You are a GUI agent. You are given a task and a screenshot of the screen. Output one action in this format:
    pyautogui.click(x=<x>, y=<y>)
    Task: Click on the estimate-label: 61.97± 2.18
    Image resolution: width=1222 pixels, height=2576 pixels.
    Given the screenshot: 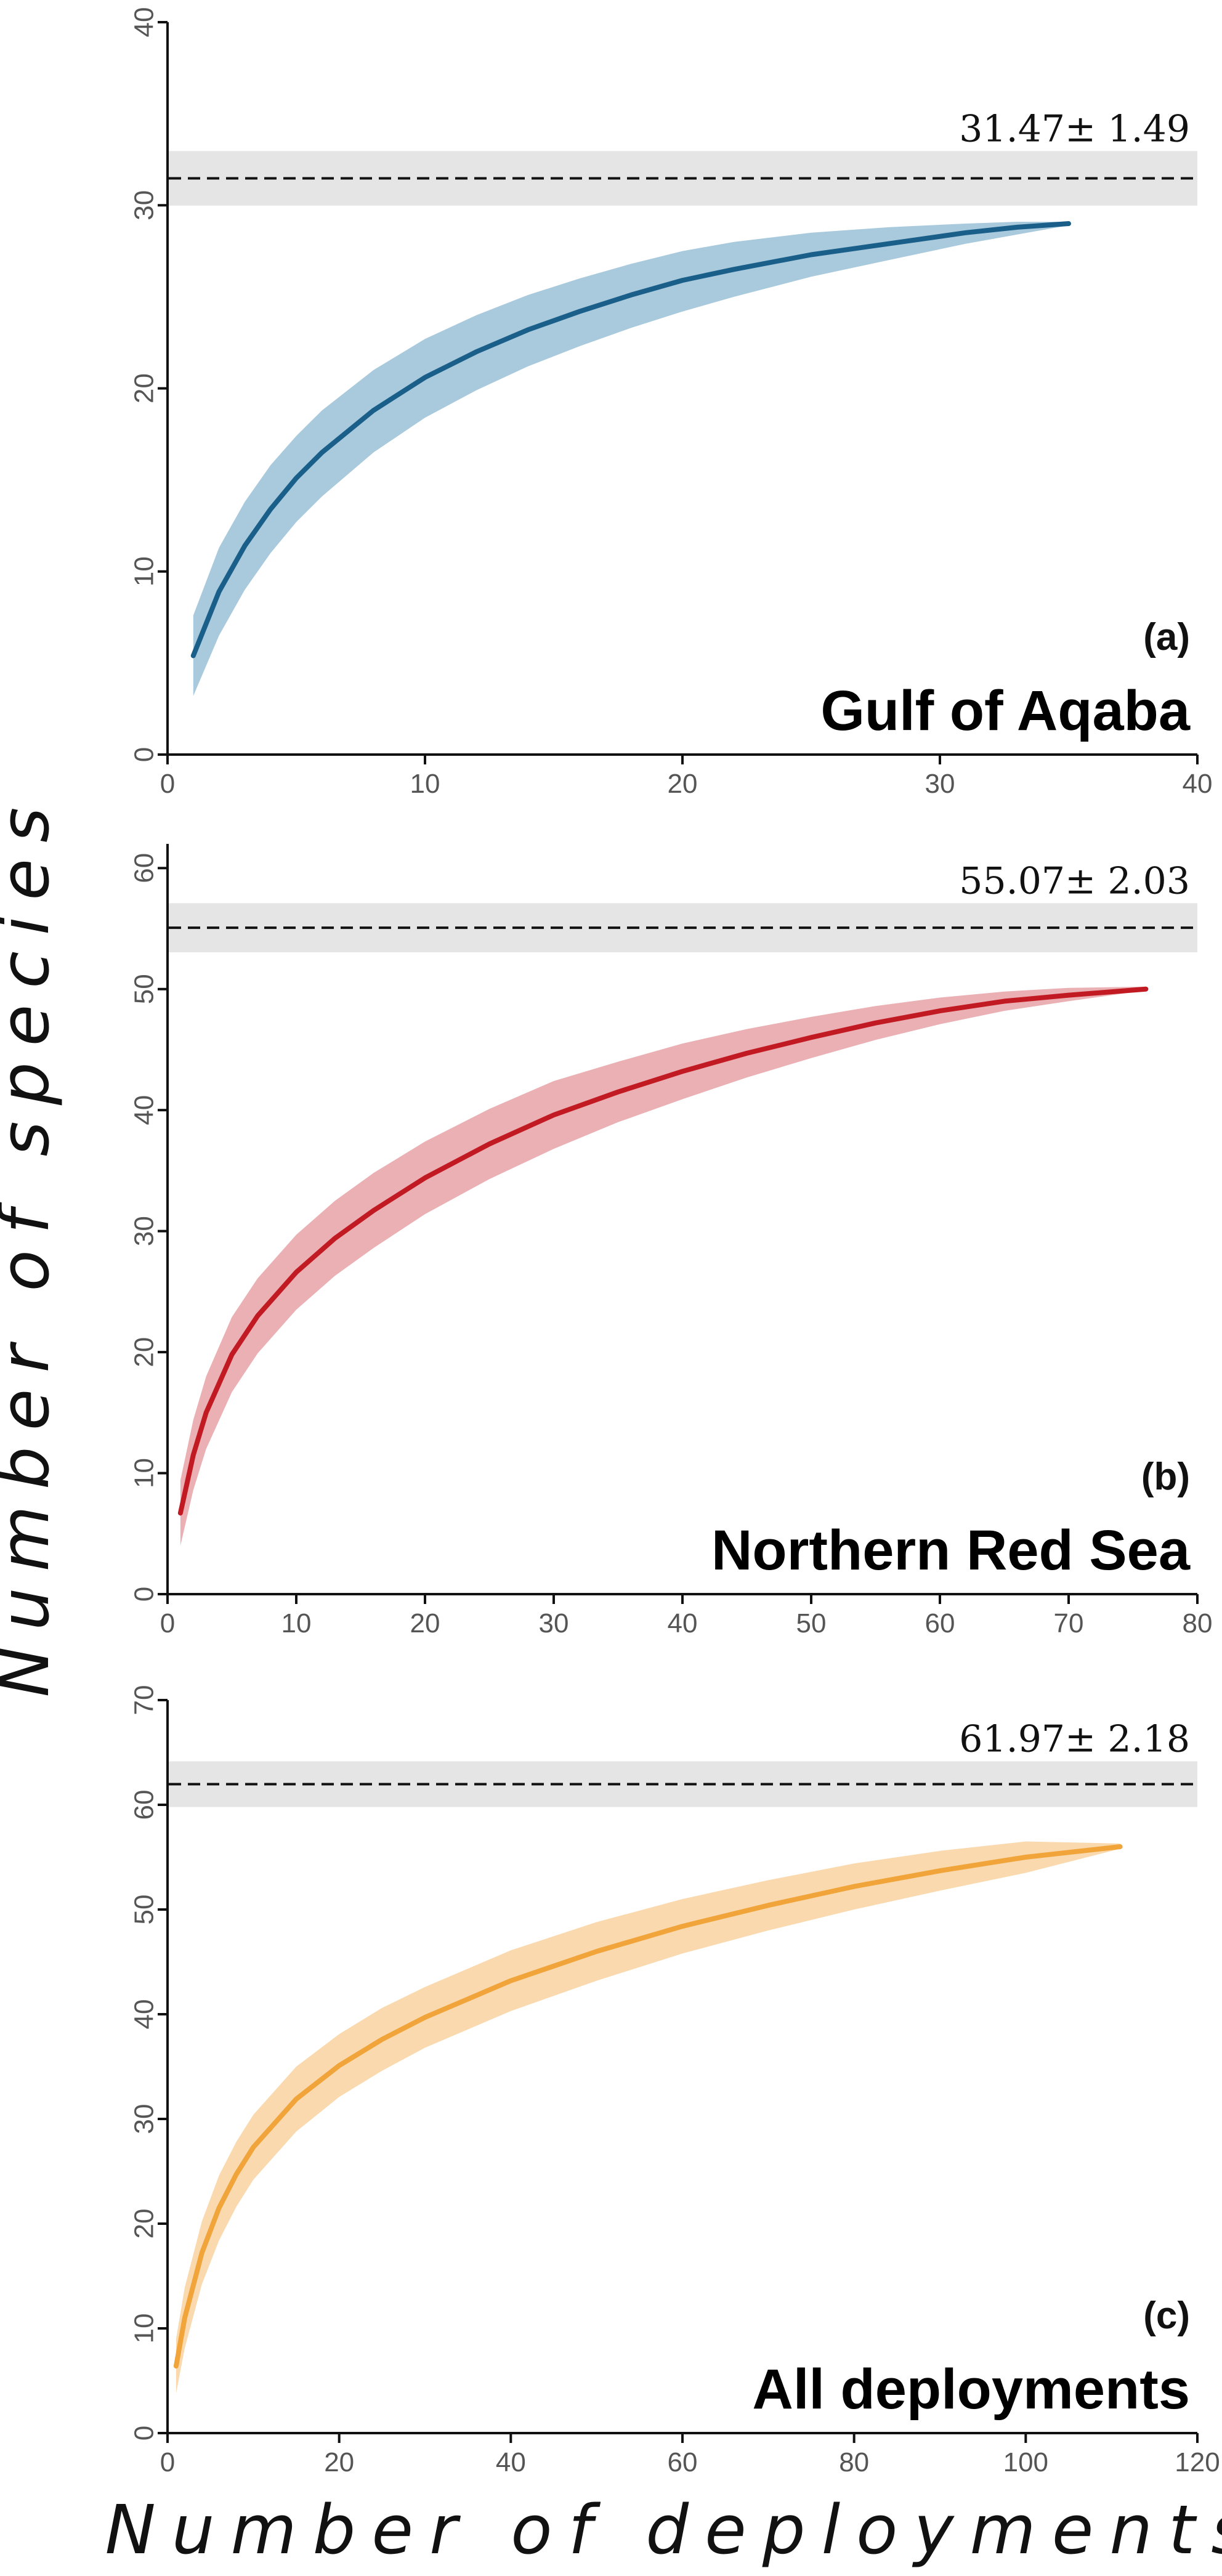 What is the action you would take?
    pyautogui.click(x=1074, y=1738)
    